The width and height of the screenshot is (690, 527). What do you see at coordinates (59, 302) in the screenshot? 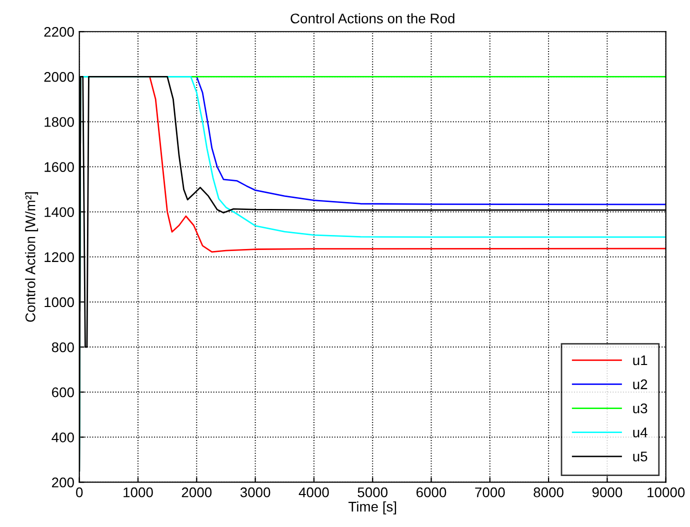
I see `y-tick-label: 1000` at bounding box center [59, 302].